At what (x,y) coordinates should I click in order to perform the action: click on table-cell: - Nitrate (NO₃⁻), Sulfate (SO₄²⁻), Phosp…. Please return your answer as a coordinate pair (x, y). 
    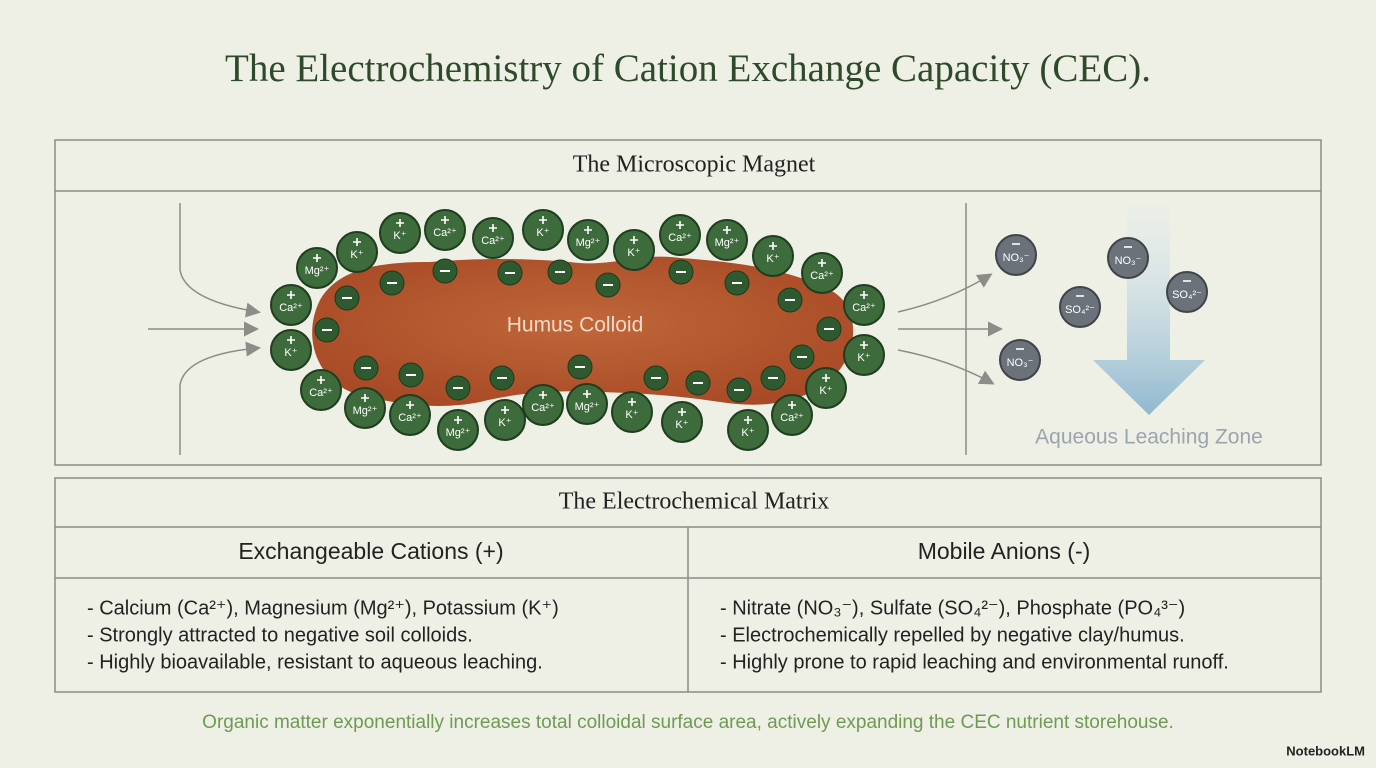
    Looking at the image, I should click on (952, 608).